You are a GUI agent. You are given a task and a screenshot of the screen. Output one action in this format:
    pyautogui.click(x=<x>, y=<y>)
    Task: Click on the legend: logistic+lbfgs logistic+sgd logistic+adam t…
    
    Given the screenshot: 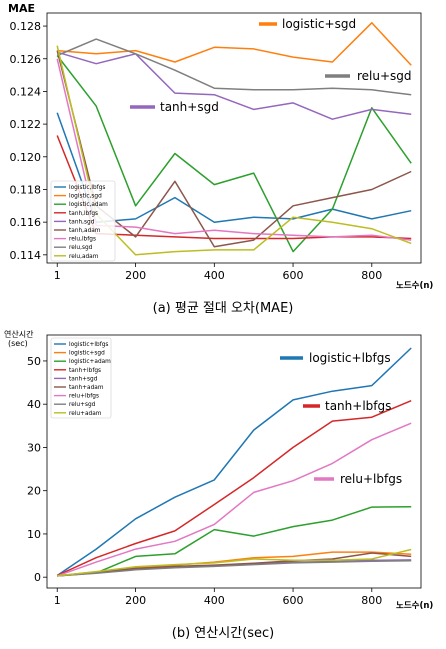 What is the action you would take?
    pyautogui.click(x=81, y=378)
    